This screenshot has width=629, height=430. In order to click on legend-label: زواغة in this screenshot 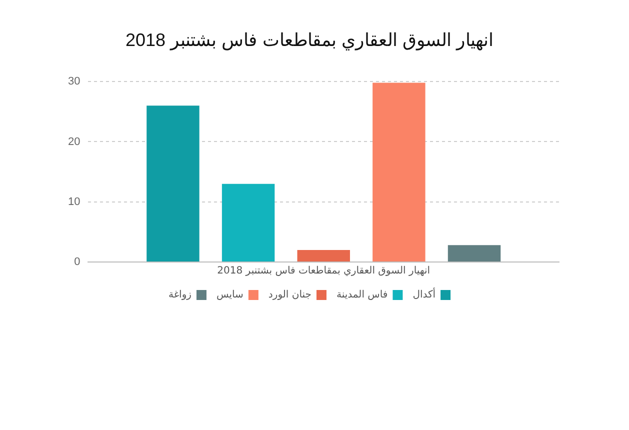, I will do `click(180, 295)`.